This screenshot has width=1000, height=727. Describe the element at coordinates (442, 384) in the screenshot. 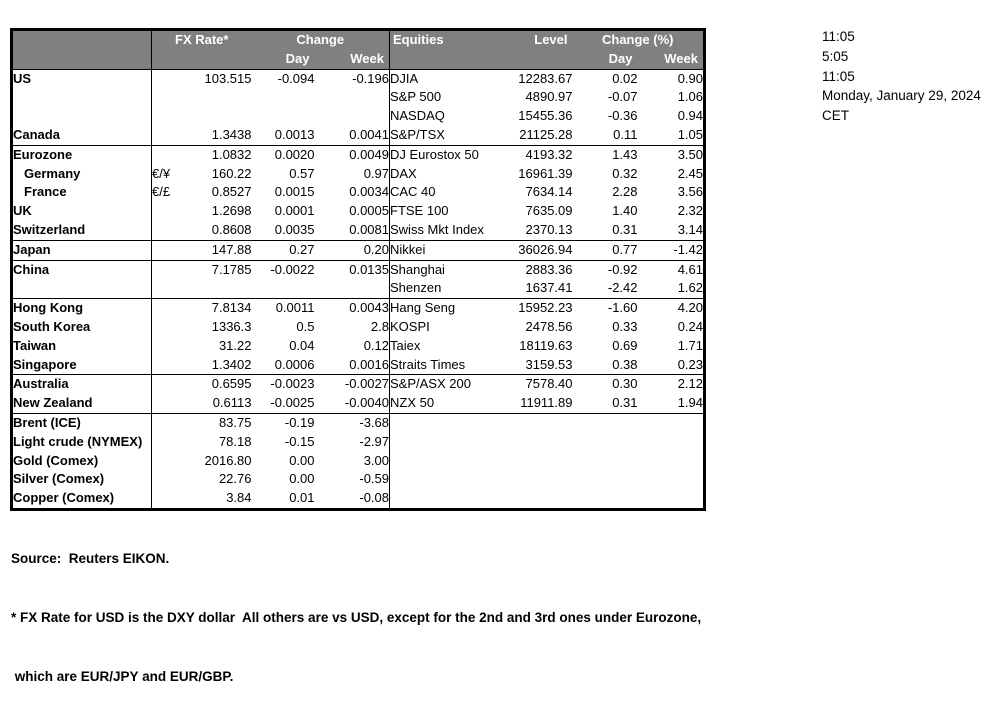

I see `equity-index-label: S&P/ASX 200` at that location.